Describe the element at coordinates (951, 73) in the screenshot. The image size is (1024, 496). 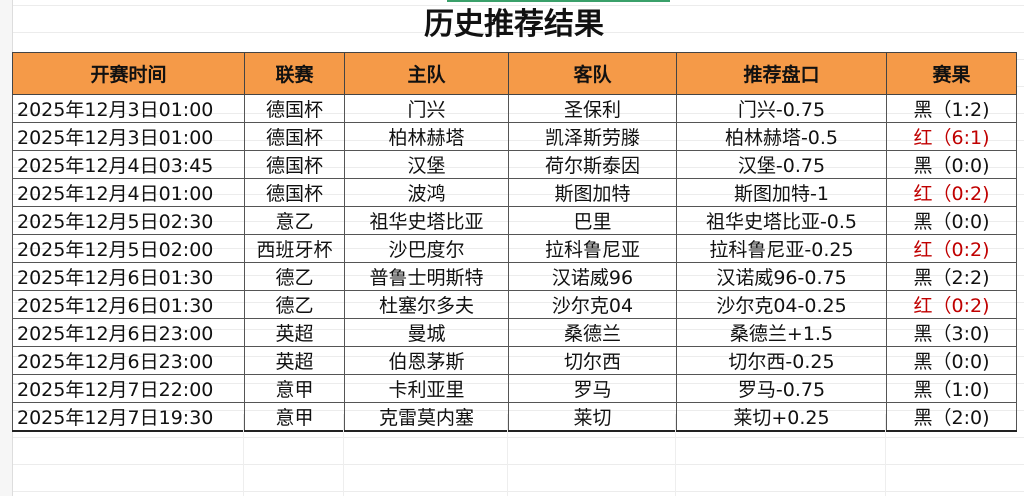
I see `header-result: 赛果` at that location.